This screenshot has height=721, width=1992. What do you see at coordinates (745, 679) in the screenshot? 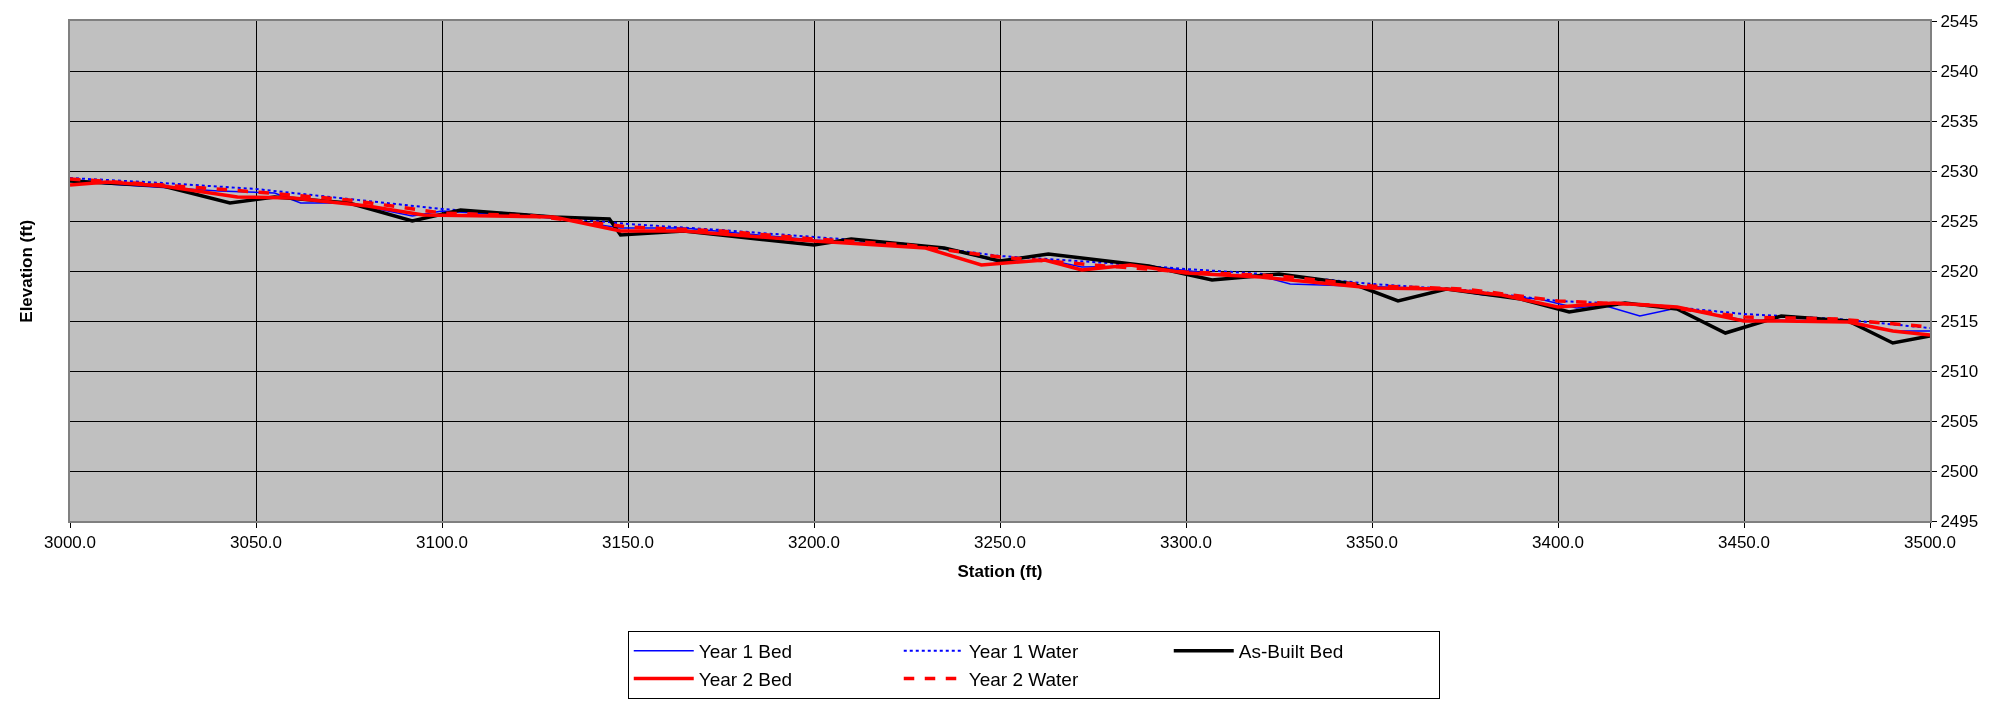
I see `legend-label: Year 2 Bed` at bounding box center [745, 679].